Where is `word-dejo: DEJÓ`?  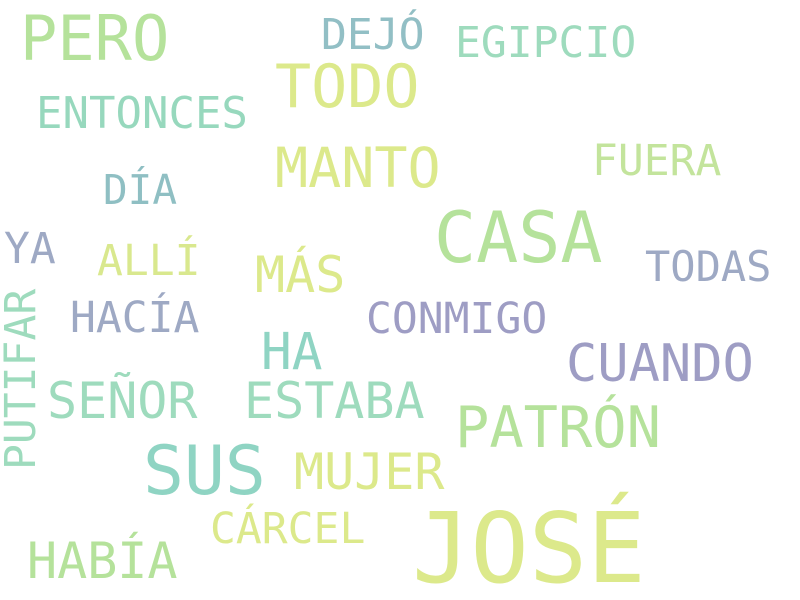 word-dejo: DEJÓ is located at coordinates (373, 35).